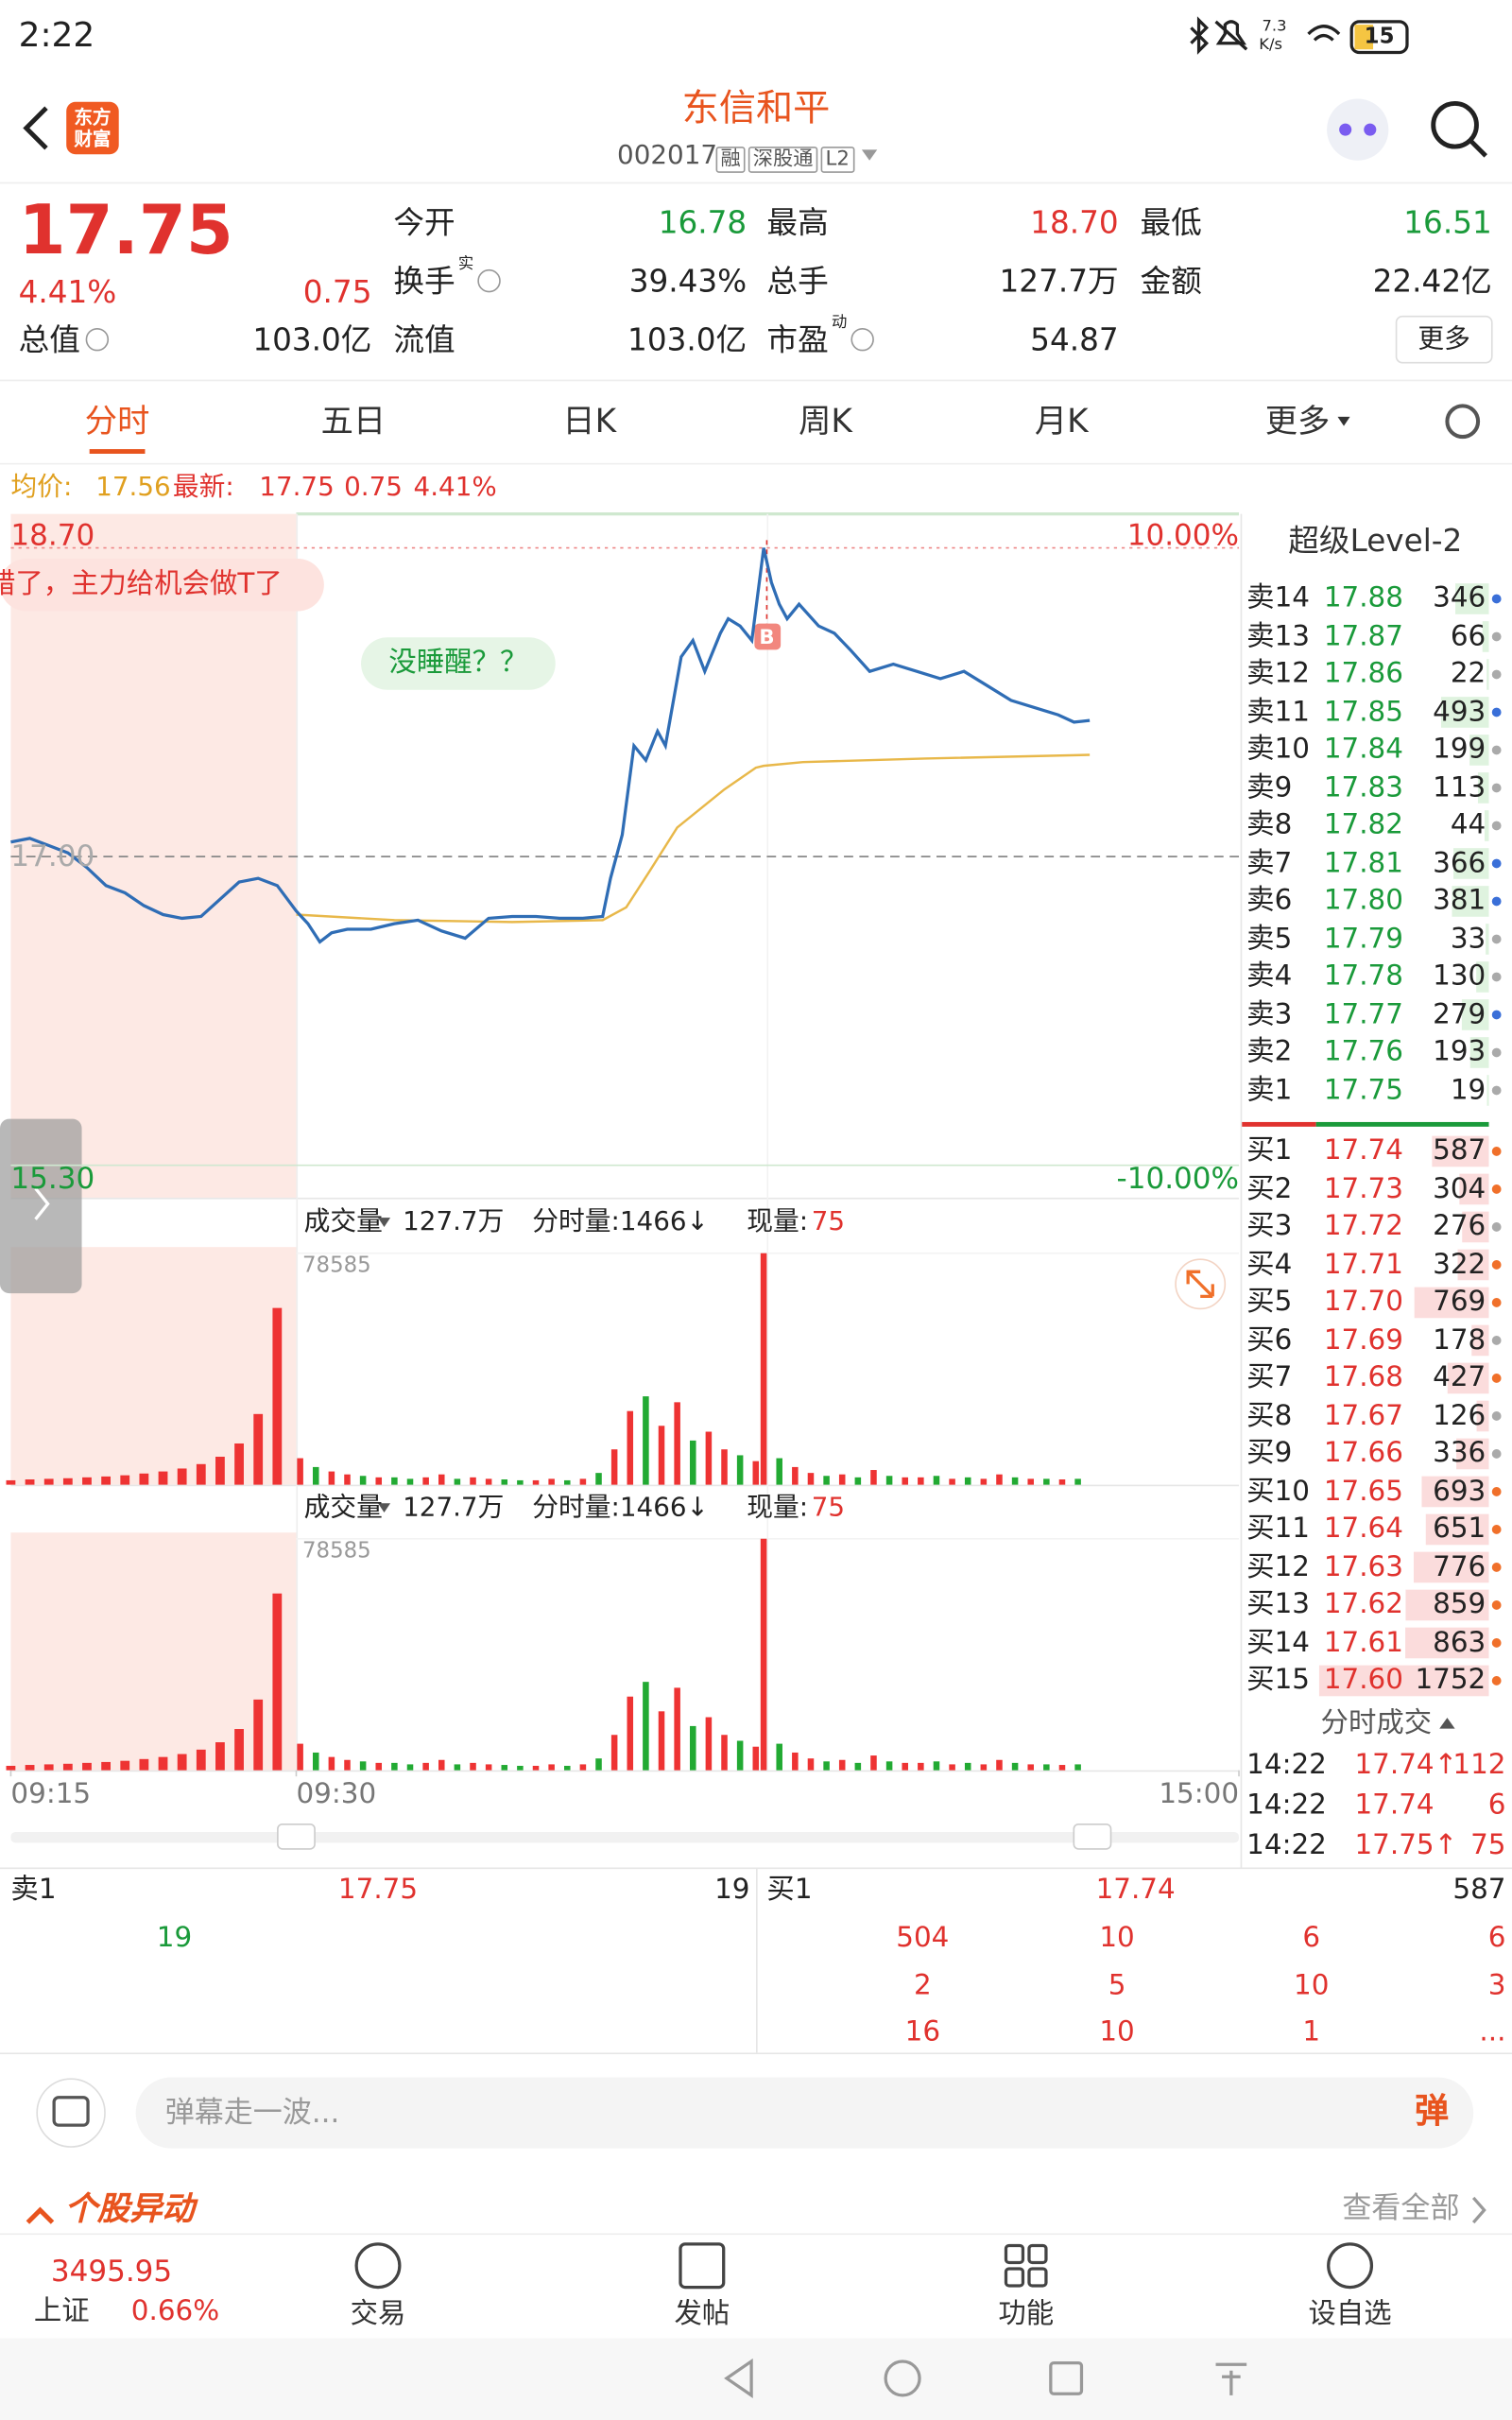 This screenshot has width=1512, height=2420. Describe the element at coordinates (1074, 222) in the screenshot. I see `field-value: 18.70` at that location.